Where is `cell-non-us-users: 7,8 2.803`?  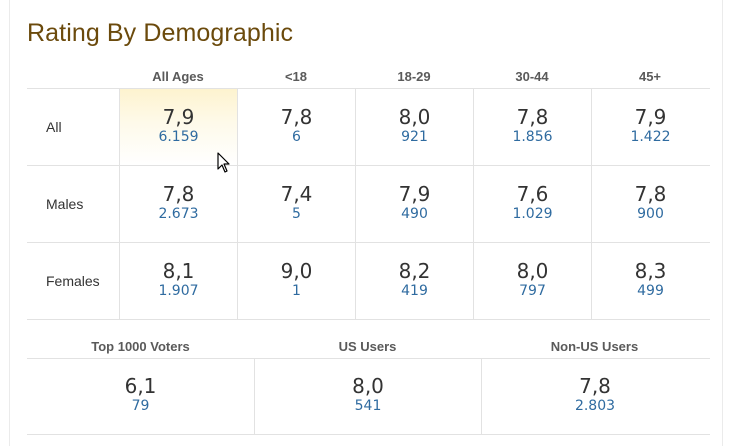 cell-non-us-users: 7,8 2.803 is located at coordinates (594, 396).